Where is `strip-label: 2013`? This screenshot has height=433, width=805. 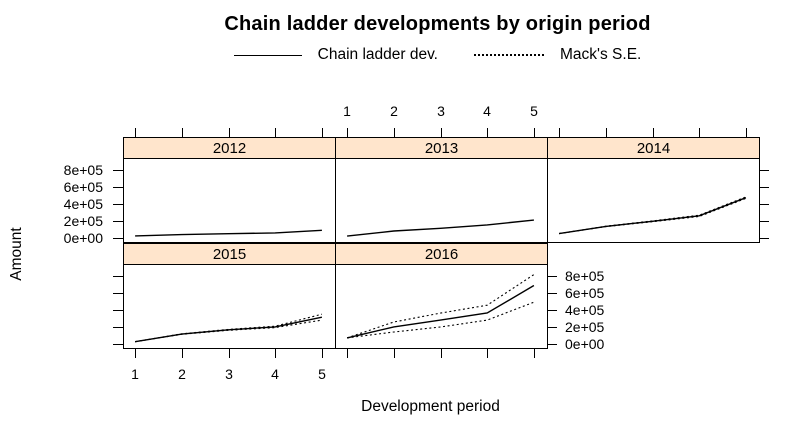
strip-label: 2013 is located at coordinates (441, 148).